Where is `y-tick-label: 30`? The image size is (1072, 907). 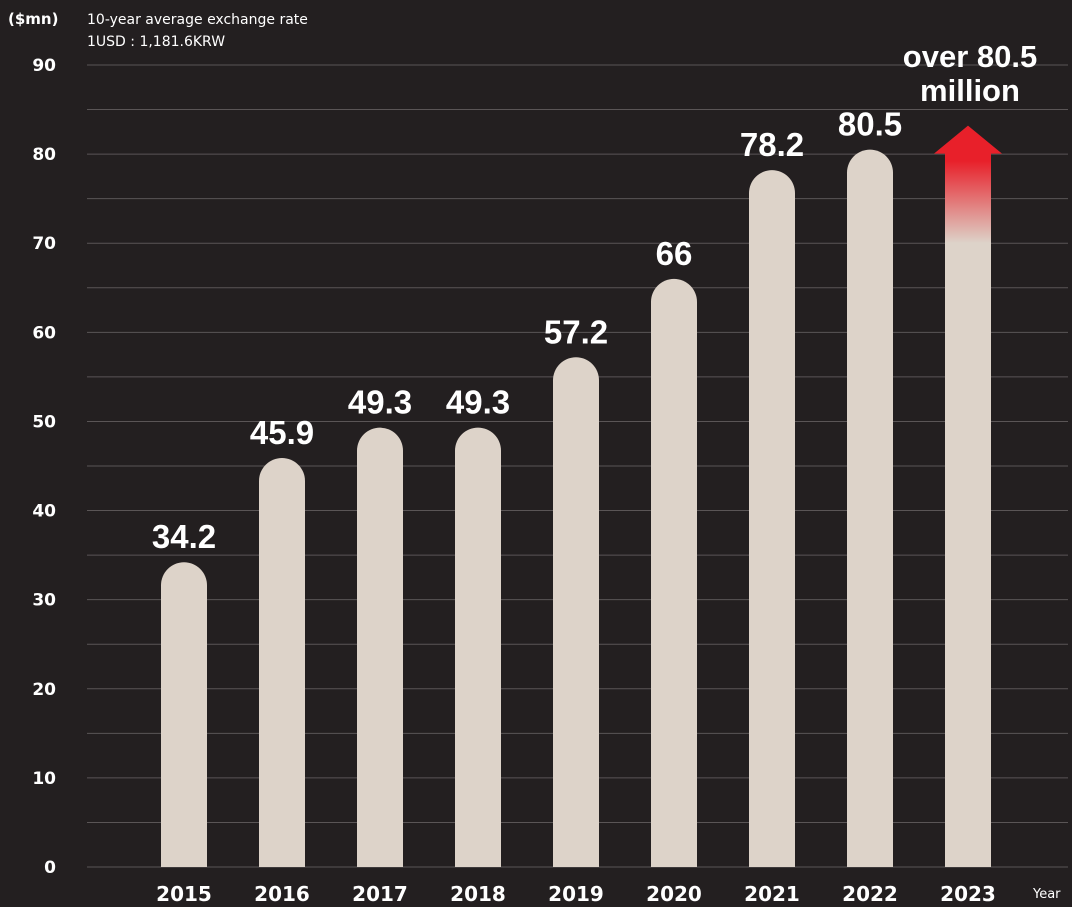
y-tick-label: 30 is located at coordinates (44, 601).